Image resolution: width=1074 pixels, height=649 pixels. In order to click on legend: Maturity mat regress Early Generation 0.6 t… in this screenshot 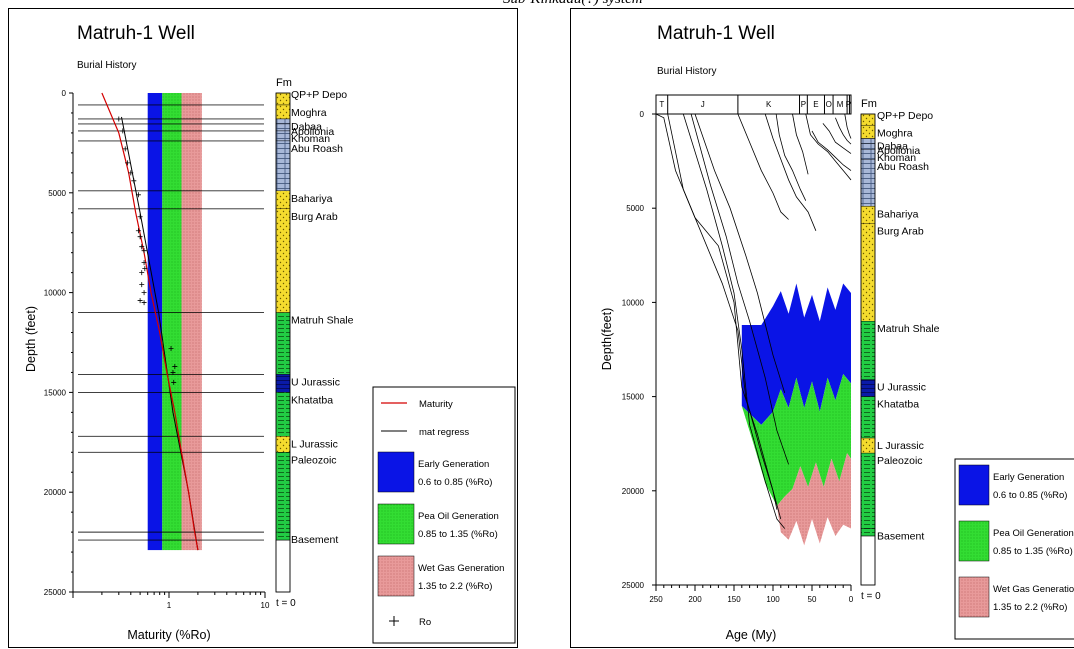, I will do `click(444, 515)`.